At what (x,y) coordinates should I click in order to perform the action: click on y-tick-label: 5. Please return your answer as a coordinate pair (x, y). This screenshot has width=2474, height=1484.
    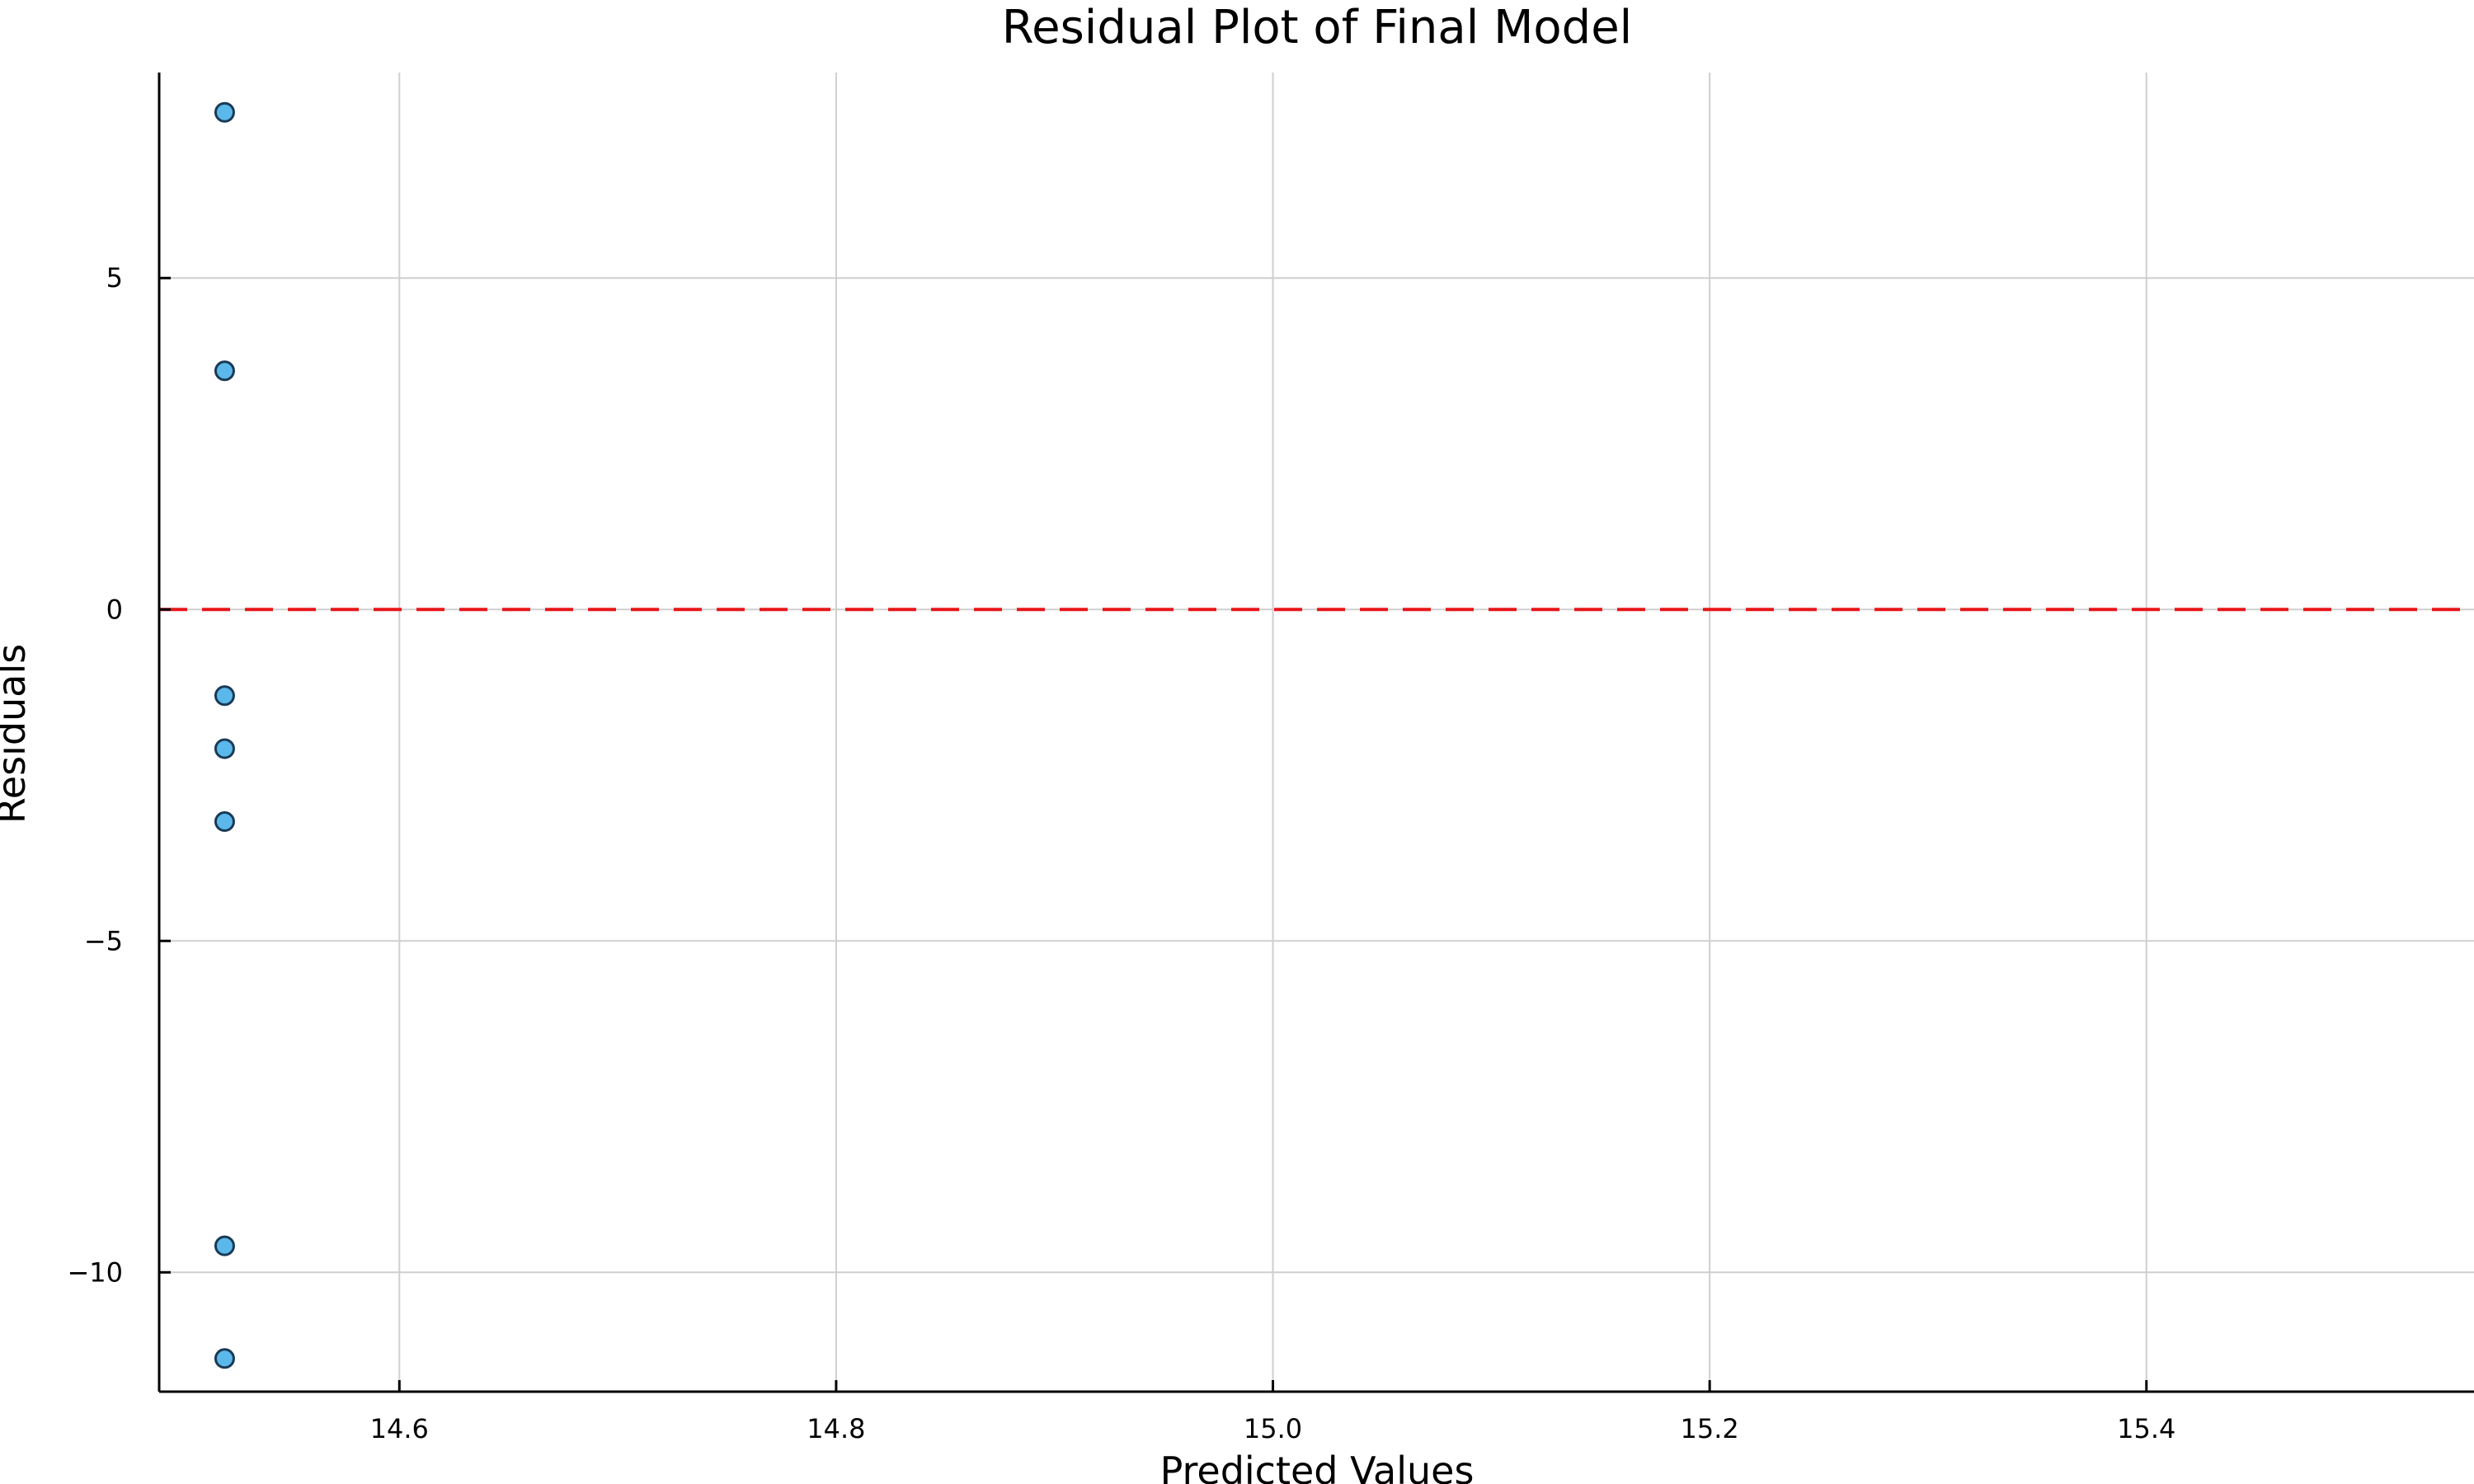
    Looking at the image, I should click on (114, 278).